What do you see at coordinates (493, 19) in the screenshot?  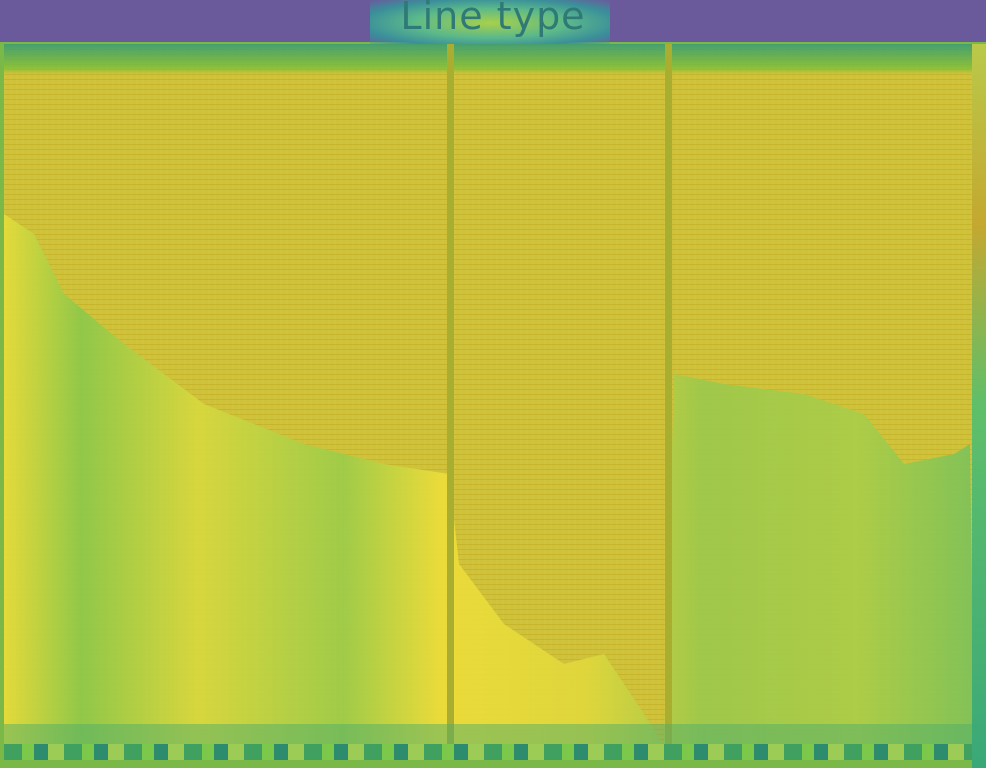 I see `title: Line type` at bounding box center [493, 19].